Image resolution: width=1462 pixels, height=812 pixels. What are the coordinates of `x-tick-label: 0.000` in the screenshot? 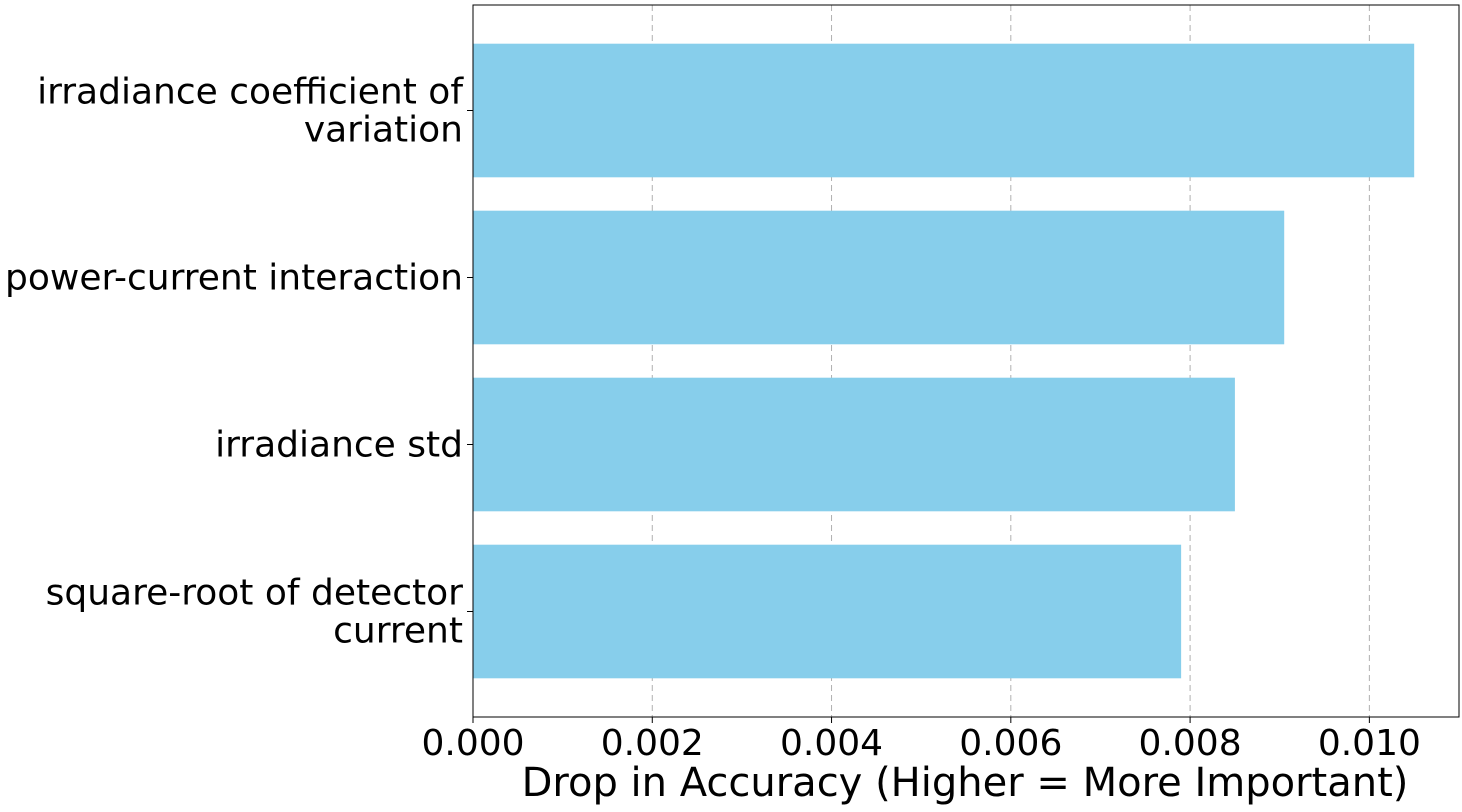 It's located at (472, 743).